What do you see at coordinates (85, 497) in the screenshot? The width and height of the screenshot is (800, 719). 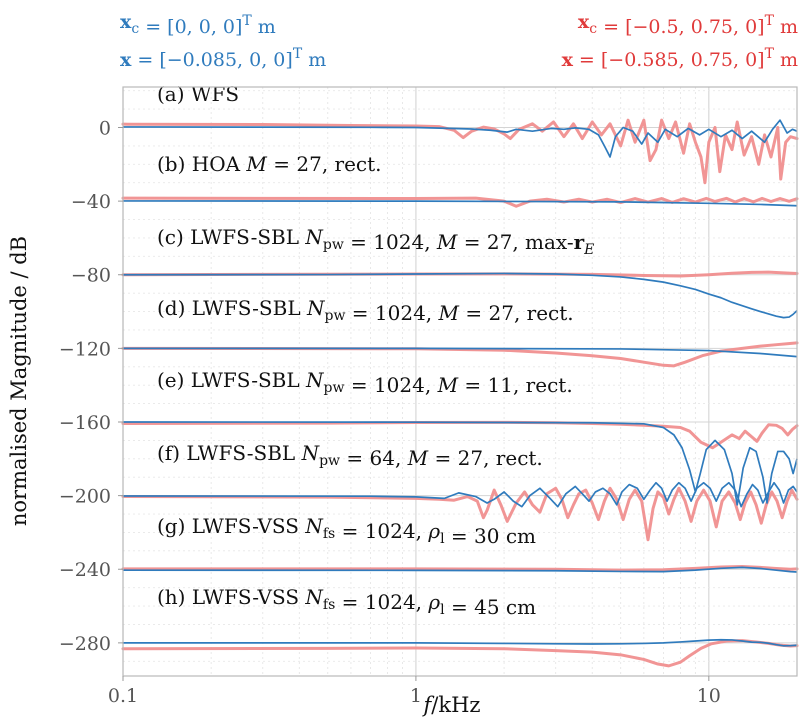 I see `y-tick-label: −200` at bounding box center [85, 497].